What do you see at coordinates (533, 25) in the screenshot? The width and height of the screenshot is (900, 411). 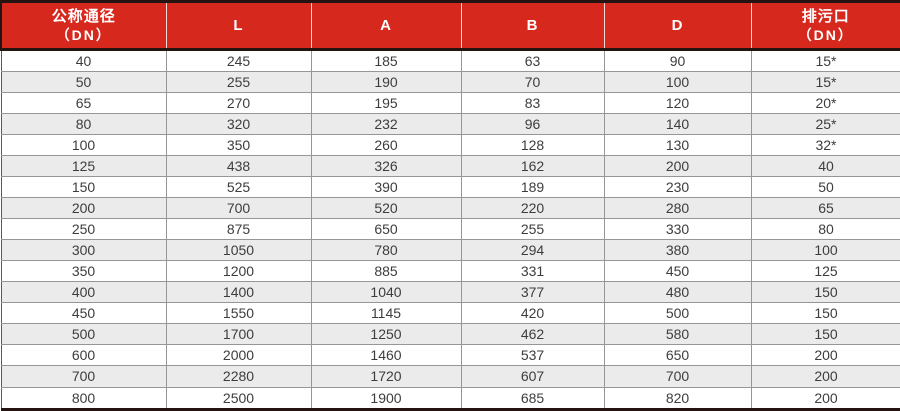 I see `column-header-B: B` at bounding box center [533, 25].